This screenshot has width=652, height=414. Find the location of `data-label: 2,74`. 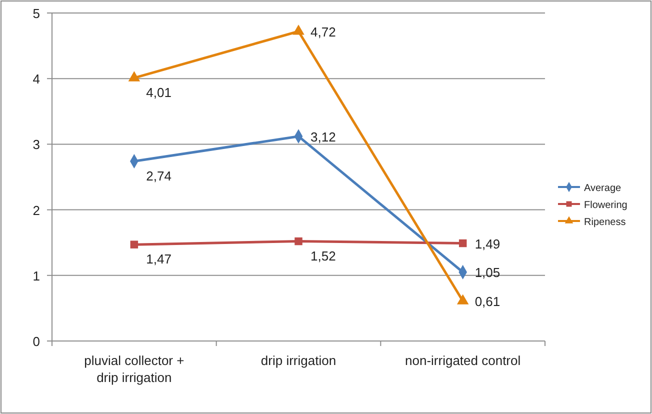

data-label: 2,74 is located at coordinates (159, 176).